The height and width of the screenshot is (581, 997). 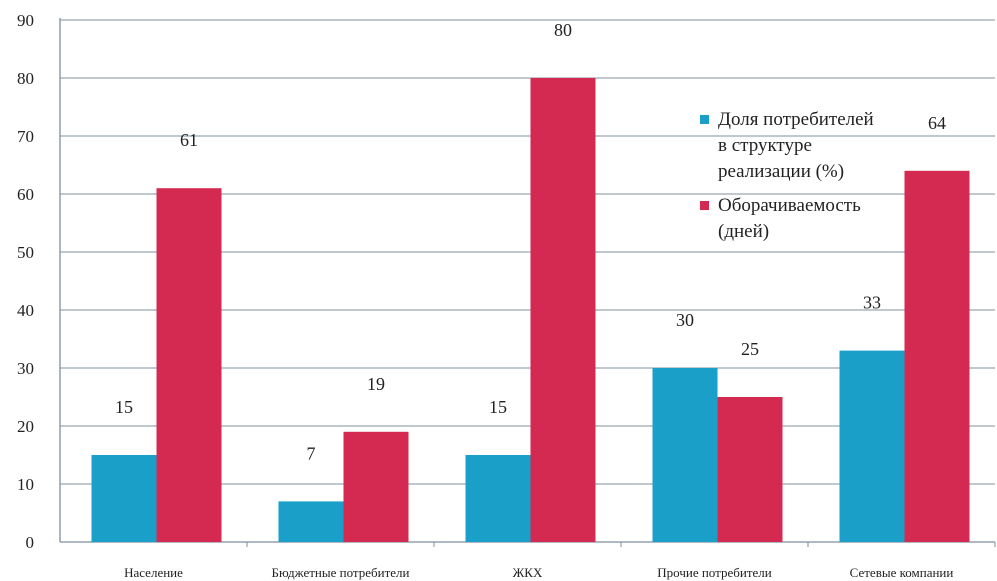 What do you see at coordinates (25, 194) in the screenshot?
I see `y-tick-label: 60` at bounding box center [25, 194].